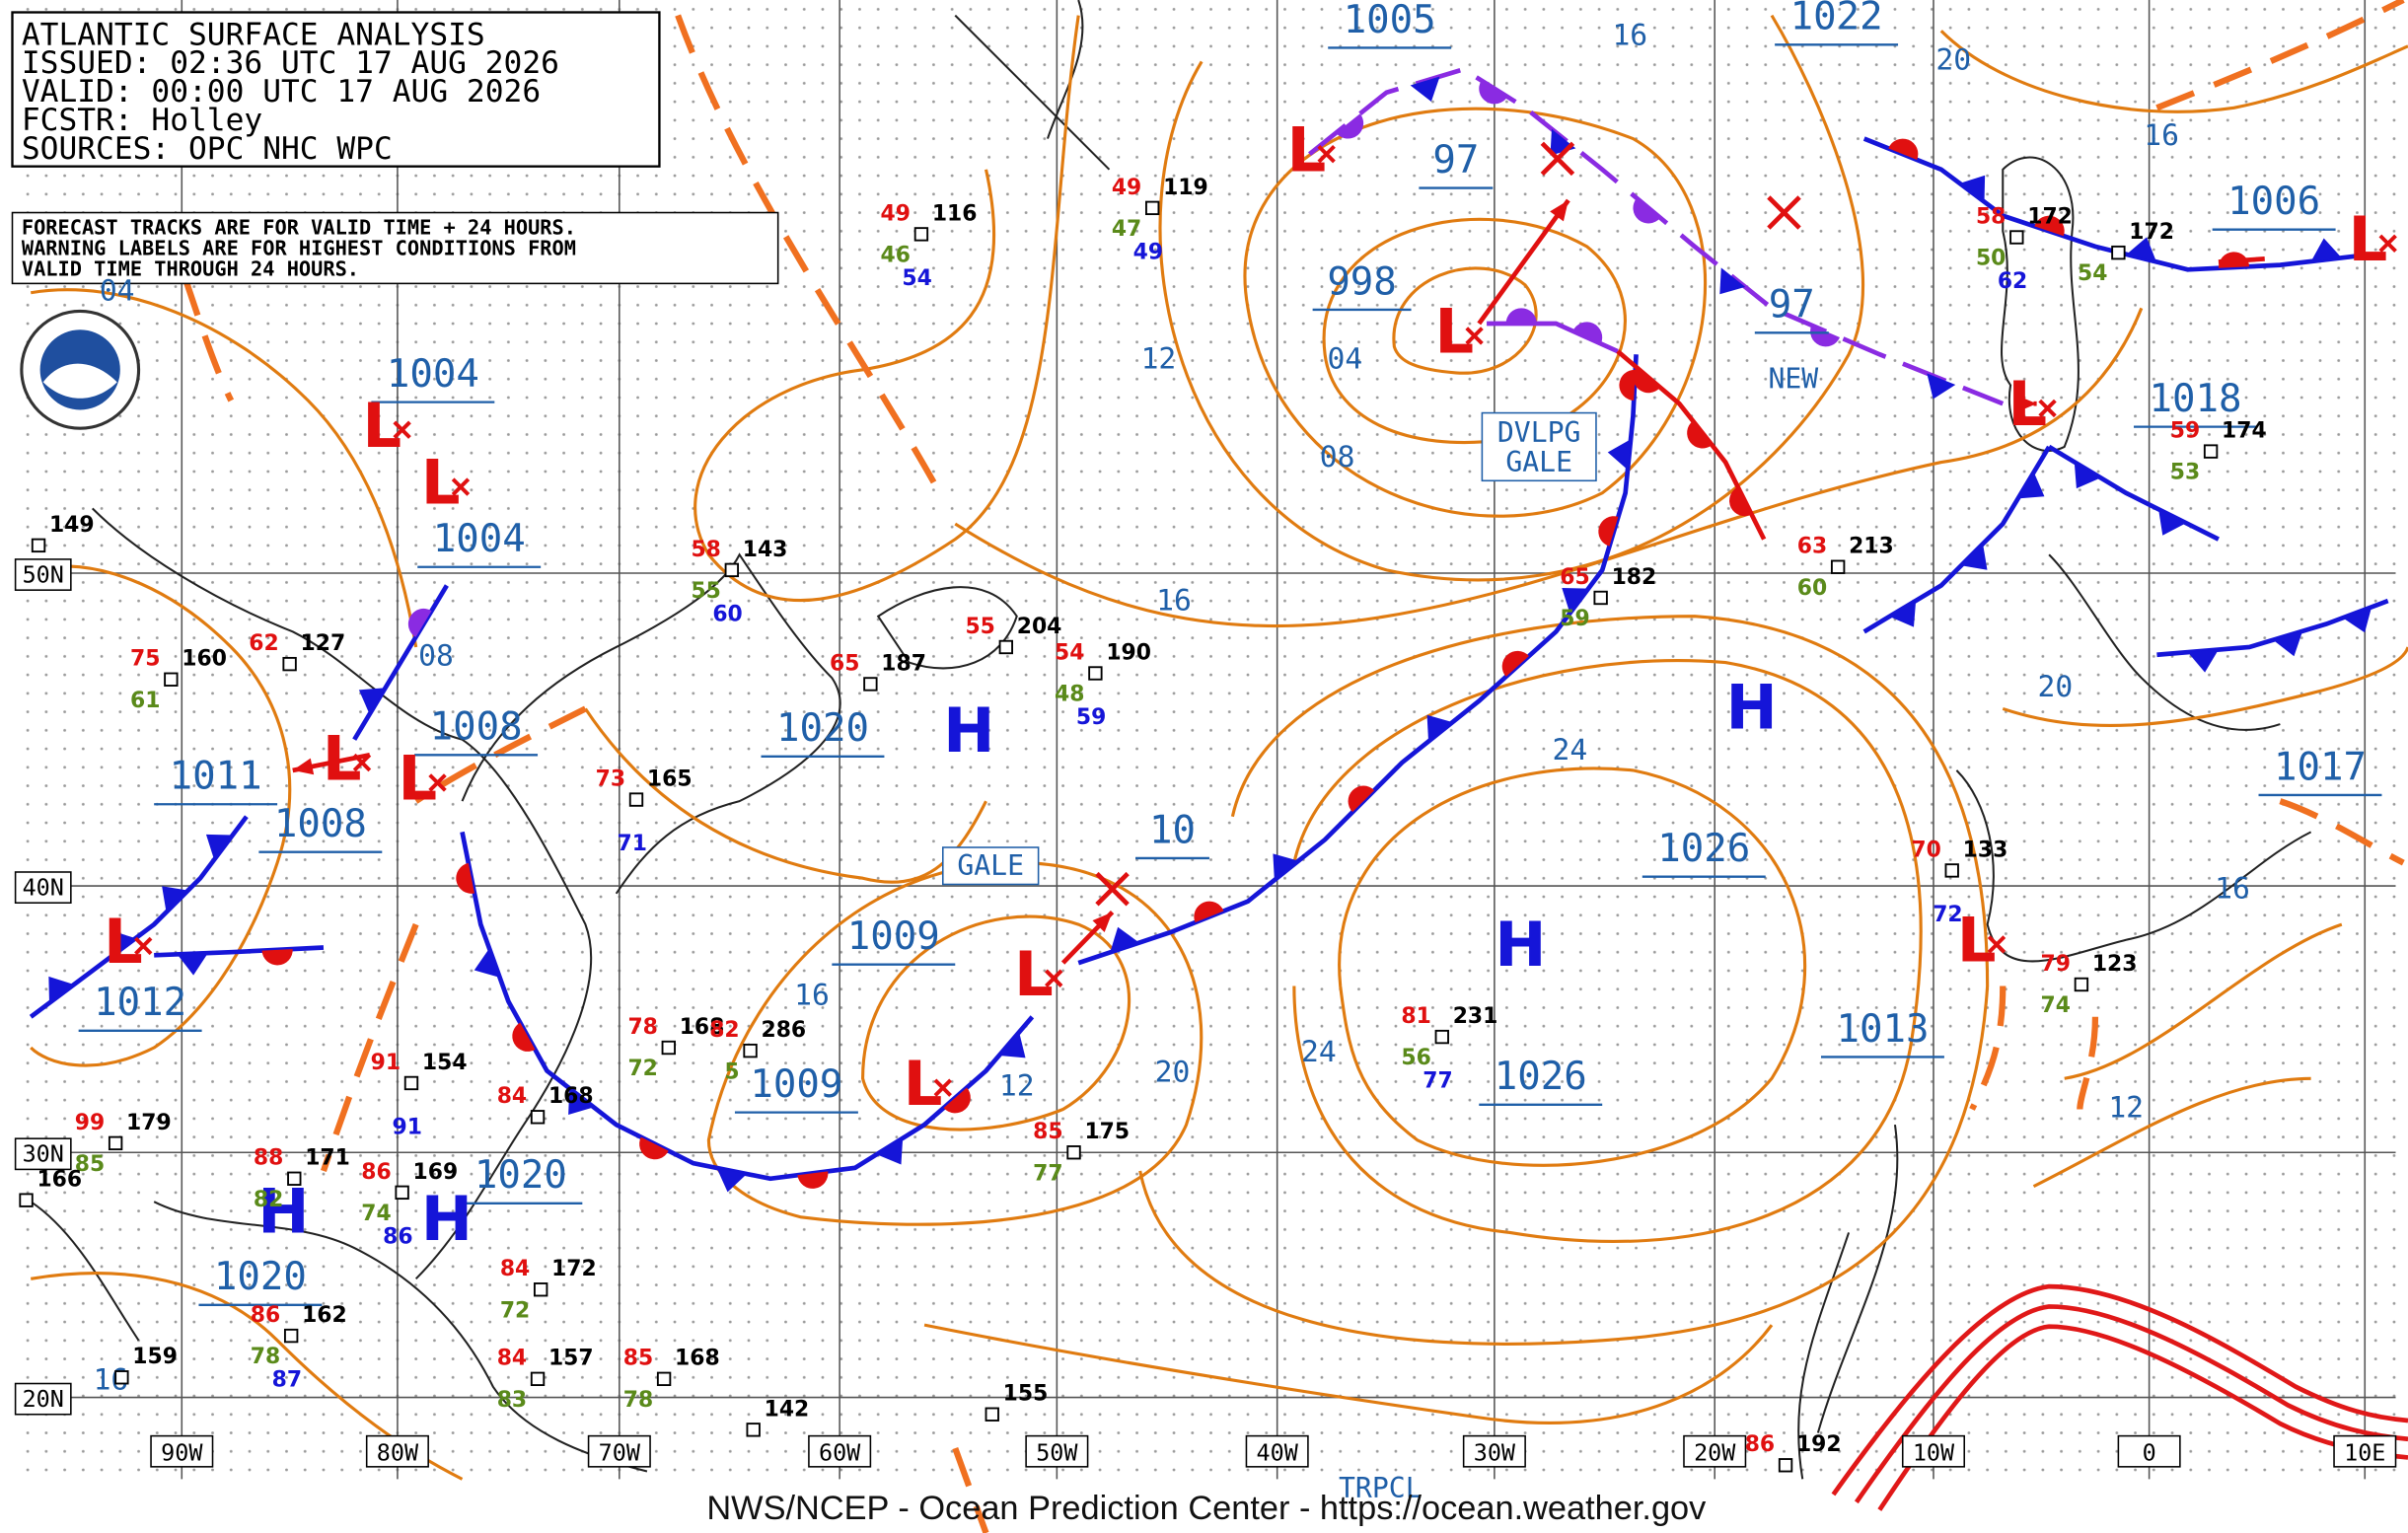 Image resolution: width=2408 pixels, height=1533 pixels. Describe the element at coordinates (727, 614) in the screenshot. I see `station-extra: 60` at that location.